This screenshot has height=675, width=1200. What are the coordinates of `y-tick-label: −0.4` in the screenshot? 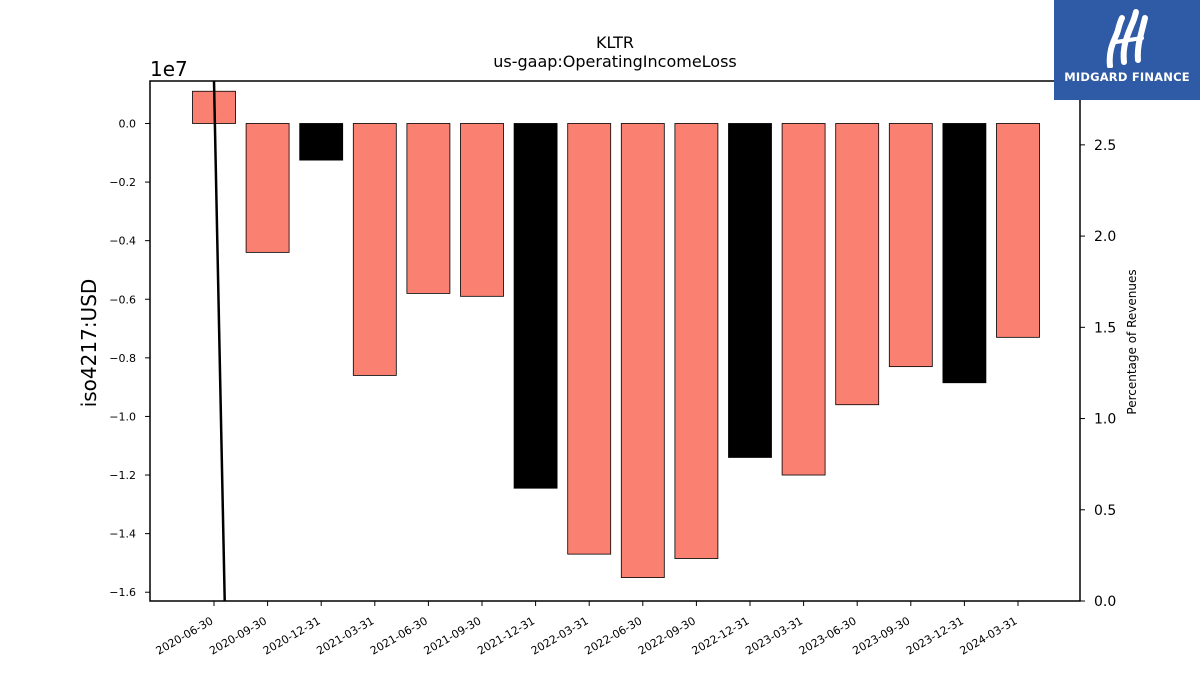 It's located at (122, 241).